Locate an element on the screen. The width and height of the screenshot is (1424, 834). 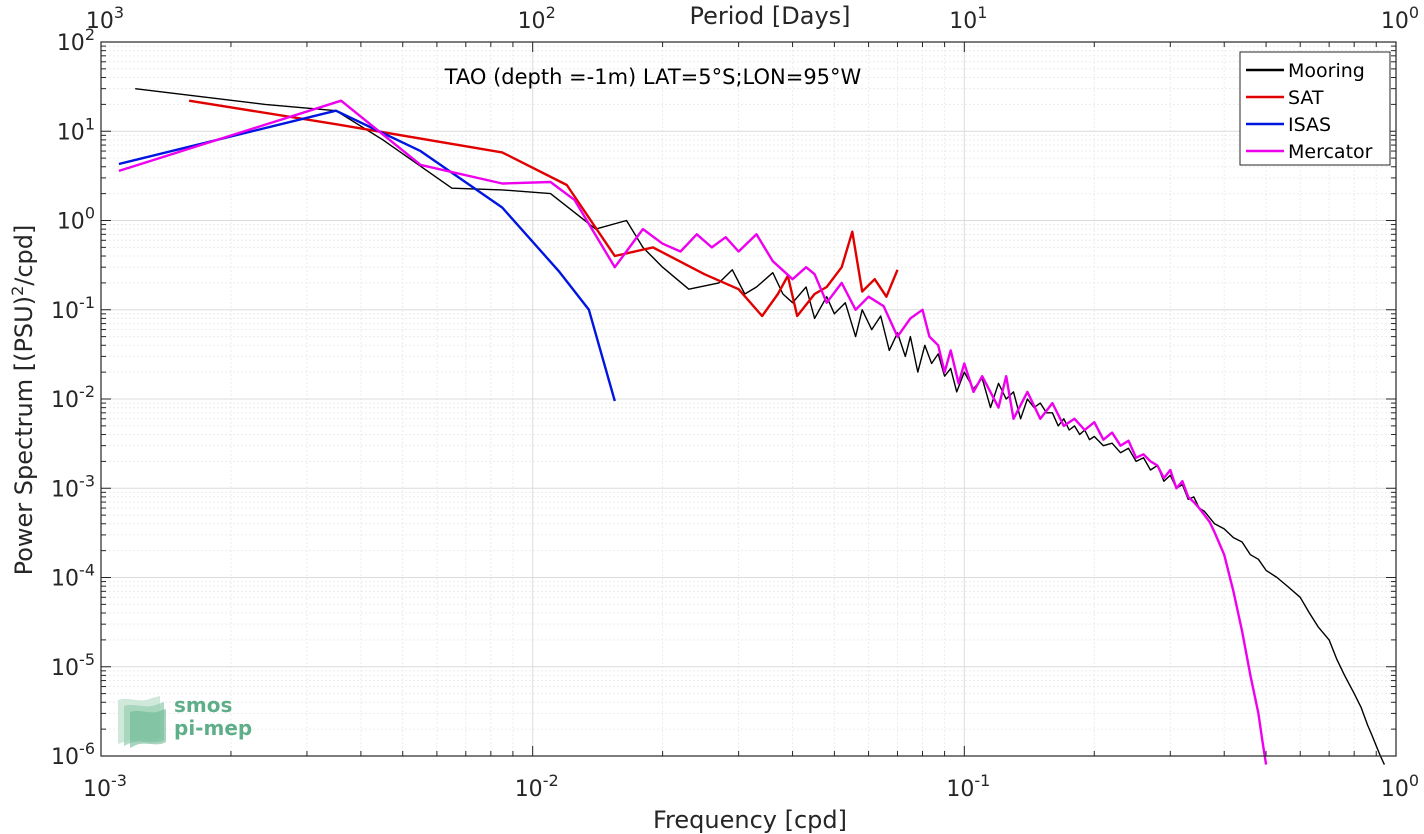
y-tick-label: 10⁻⁵ is located at coordinates (73, 665).